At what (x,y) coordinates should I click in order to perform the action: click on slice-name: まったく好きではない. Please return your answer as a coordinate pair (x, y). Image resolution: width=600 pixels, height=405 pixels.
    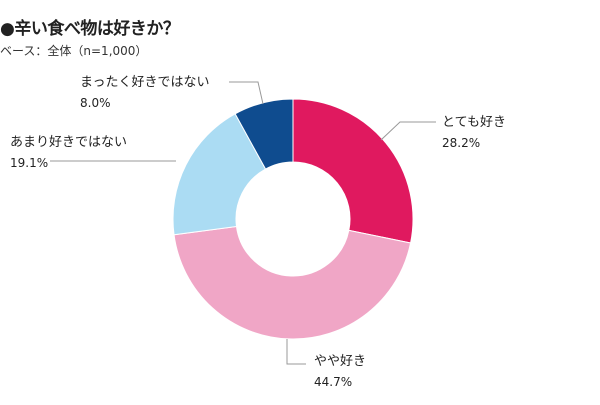
    Looking at the image, I should click on (145, 82).